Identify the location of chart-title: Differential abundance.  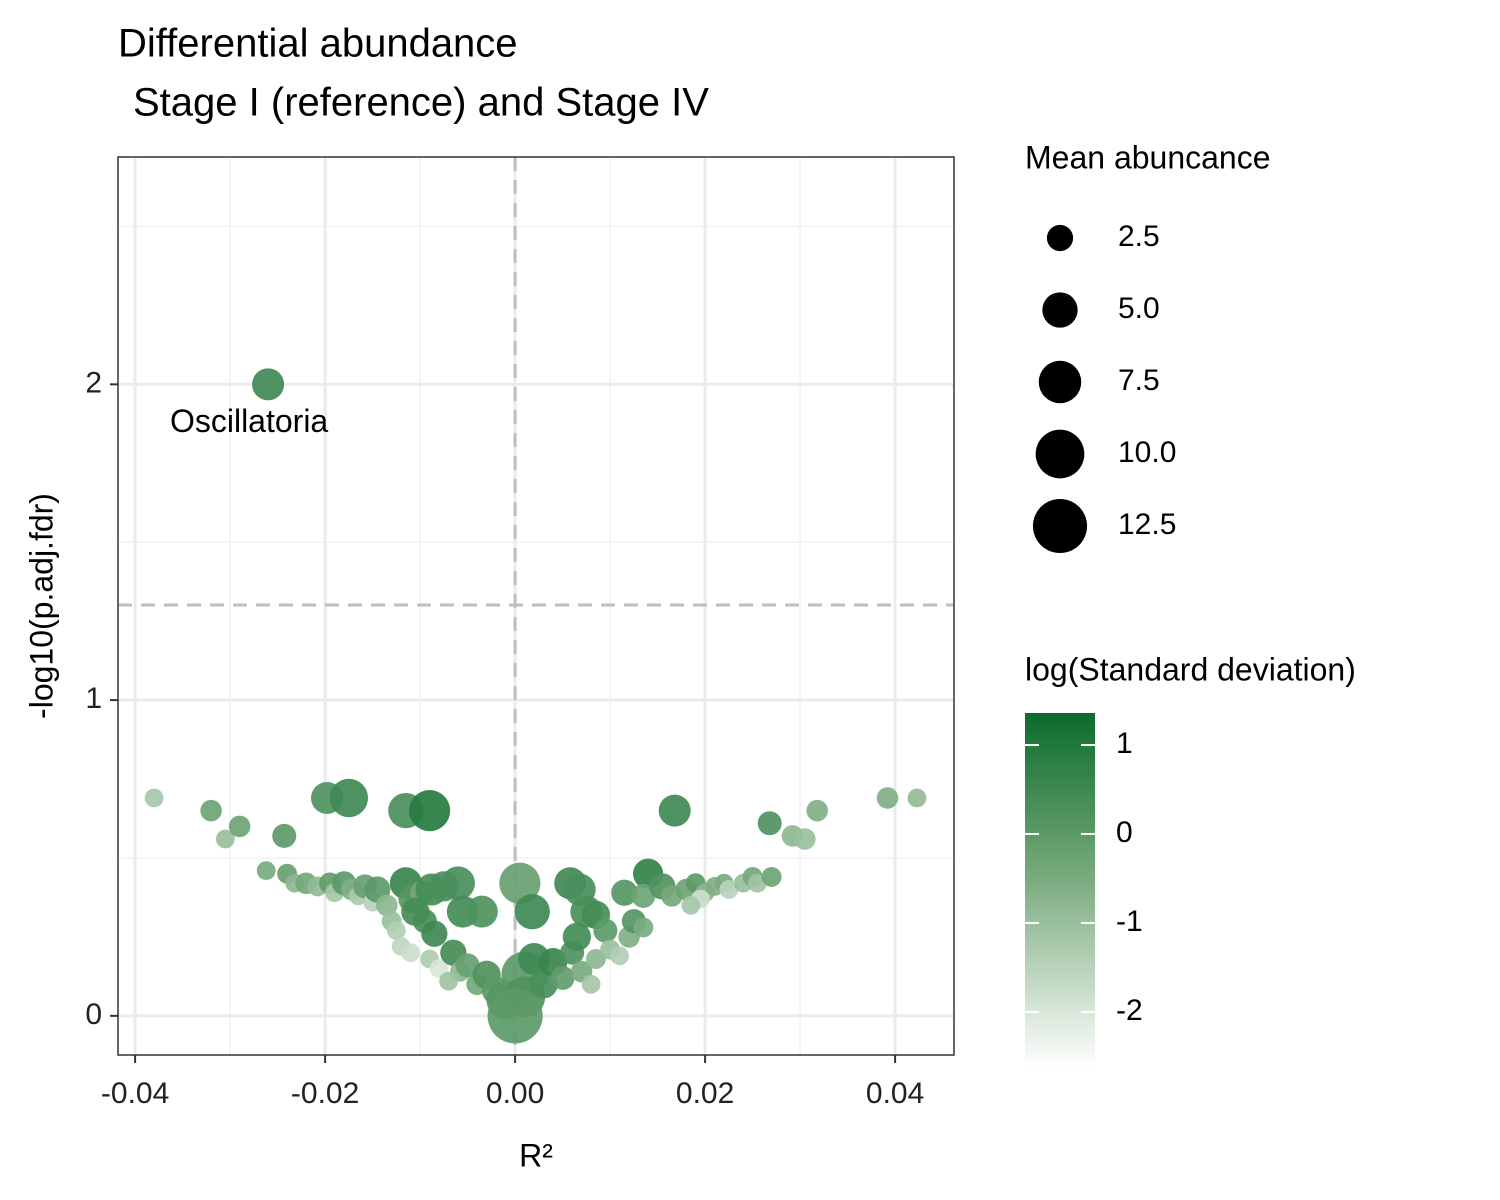
(318, 44).